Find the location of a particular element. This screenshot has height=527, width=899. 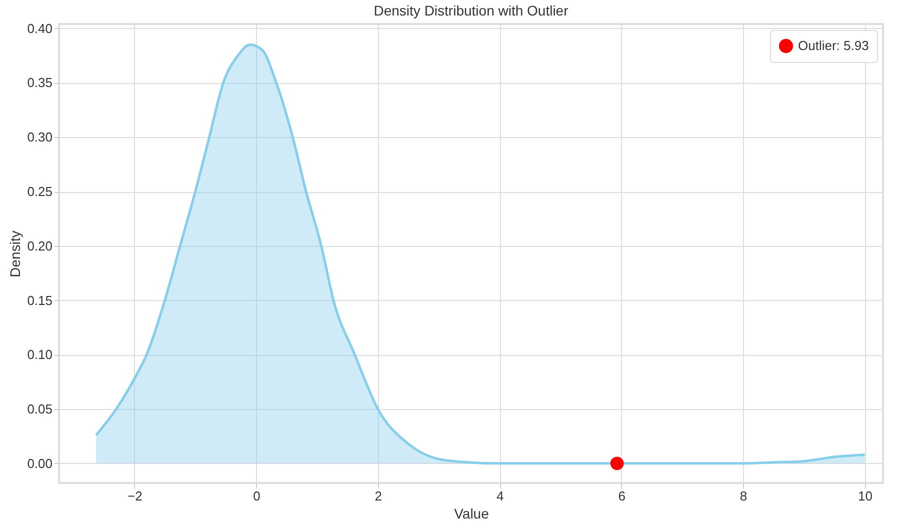

y-tick-label: 0.20 is located at coordinates (39, 246).